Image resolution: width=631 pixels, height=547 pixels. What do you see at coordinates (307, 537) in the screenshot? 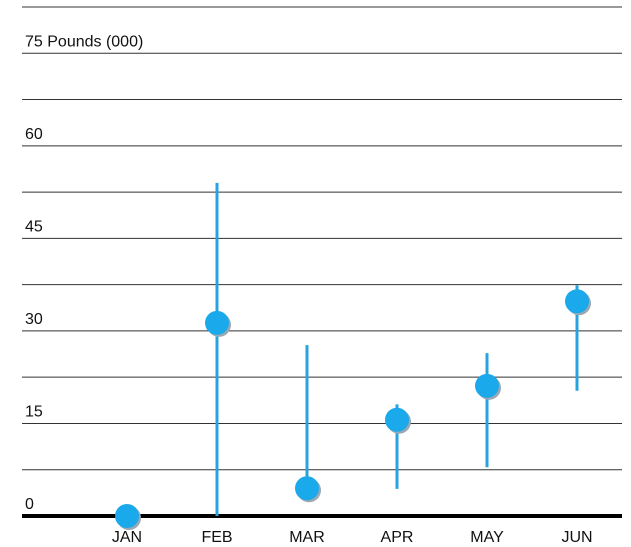
I see `x-tick-label: MAR` at bounding box center [307, 537].